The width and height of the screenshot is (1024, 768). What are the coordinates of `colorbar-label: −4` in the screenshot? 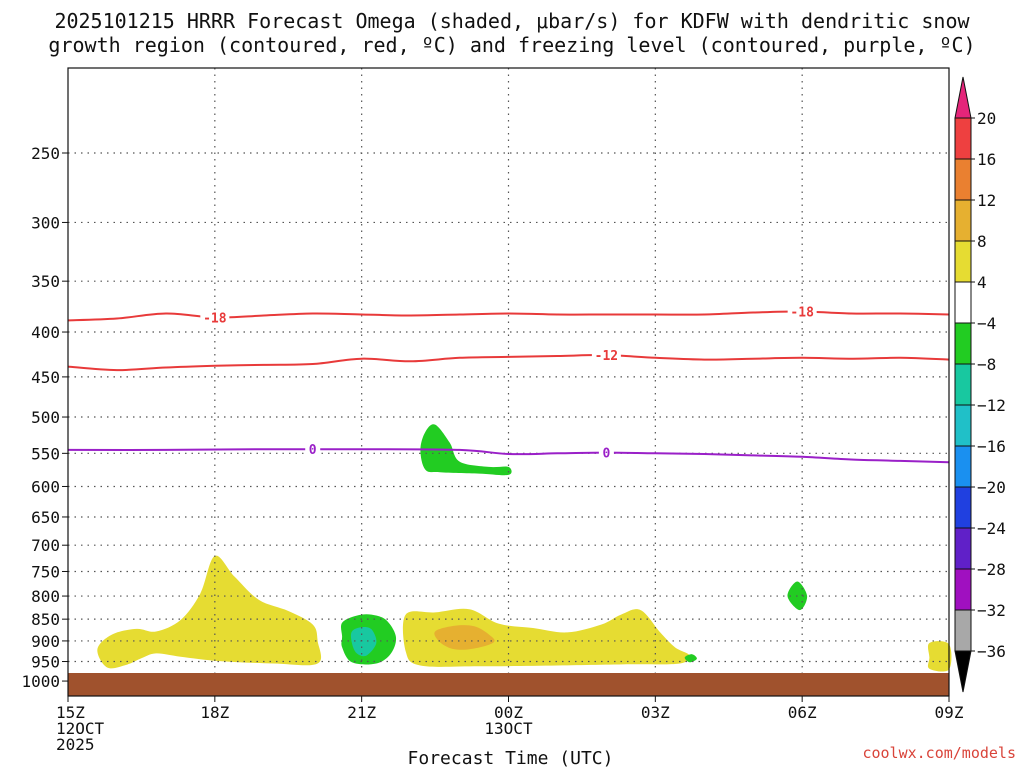 It's located at (986, 323).